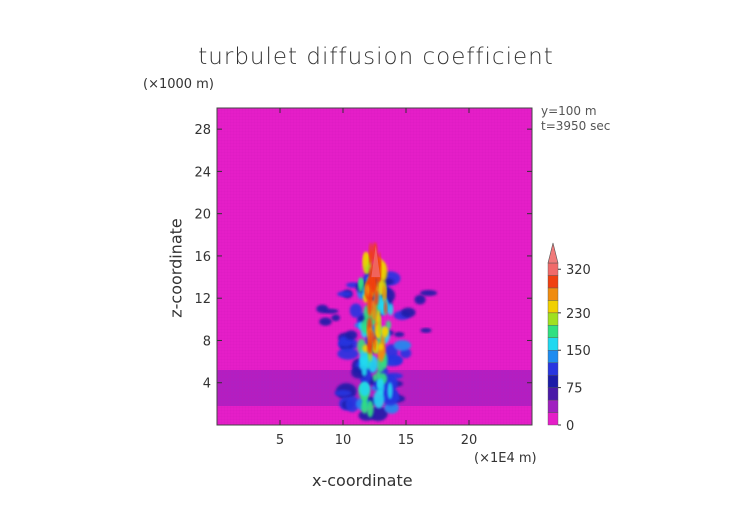 This screenshot has width=752, height=532. What do you see at coordinates (569, 111) in the screenshot?
I see `annotation-y-level: y=100 m` at bounding box center [569, 111].